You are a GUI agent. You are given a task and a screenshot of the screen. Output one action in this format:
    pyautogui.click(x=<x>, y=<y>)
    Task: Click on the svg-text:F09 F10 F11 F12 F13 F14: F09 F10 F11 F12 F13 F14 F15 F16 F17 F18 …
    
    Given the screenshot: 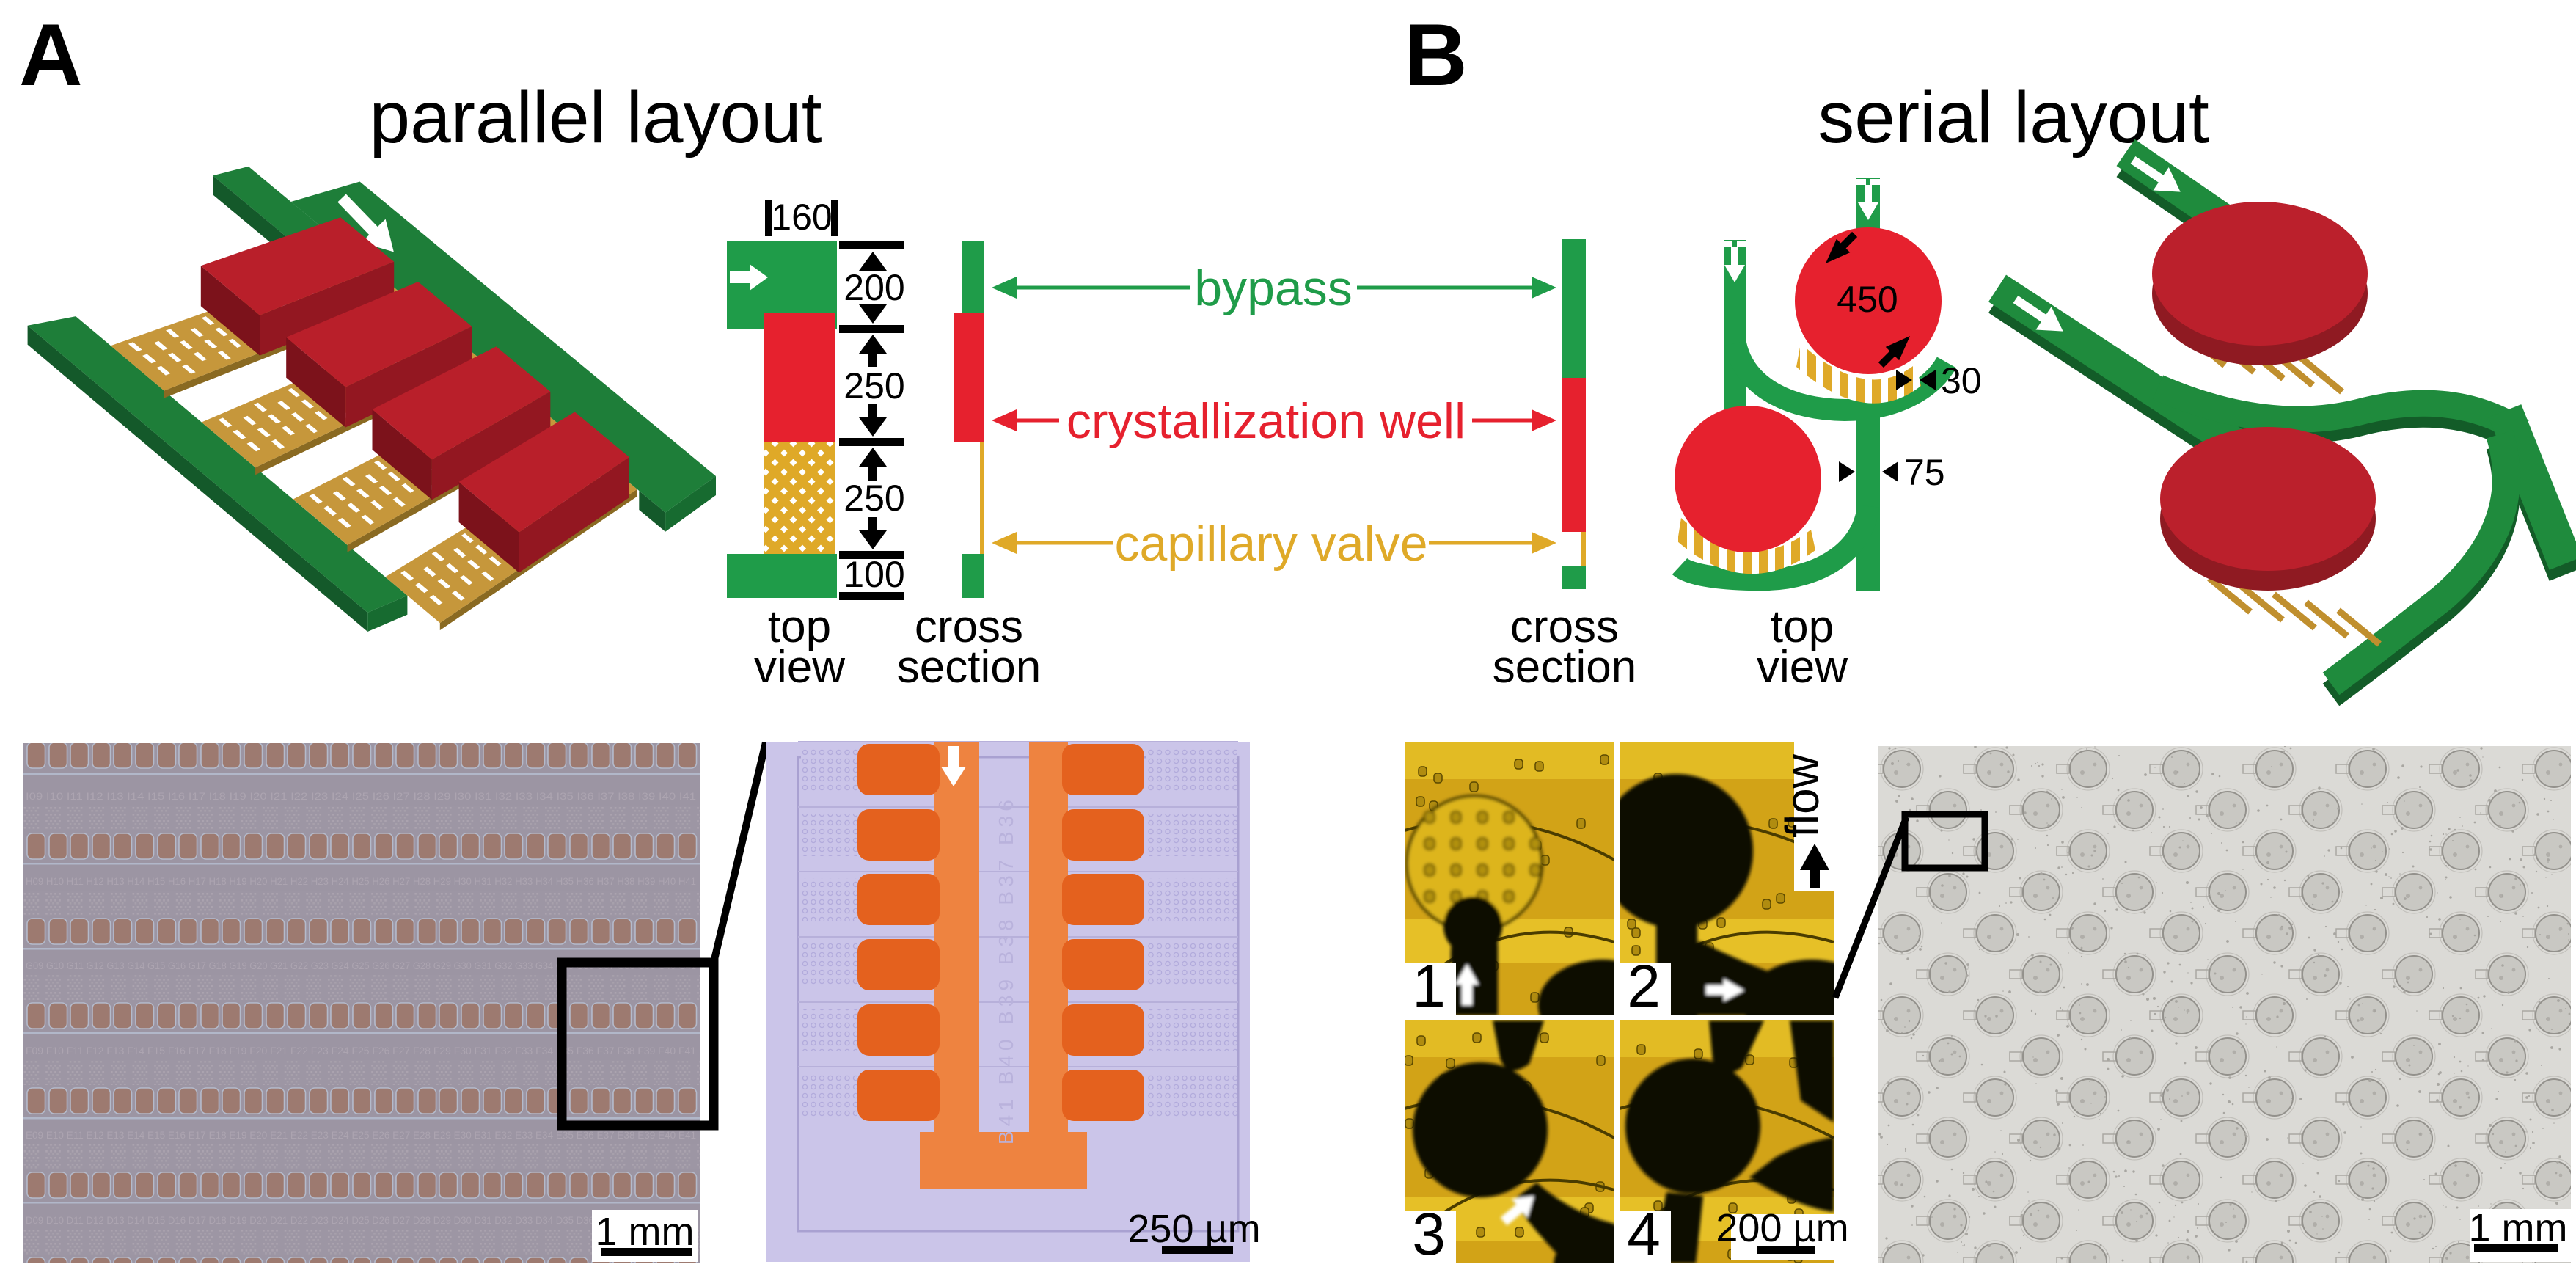 What is the action you would take?
    pyautogui.click(x=361, y=1050)
    